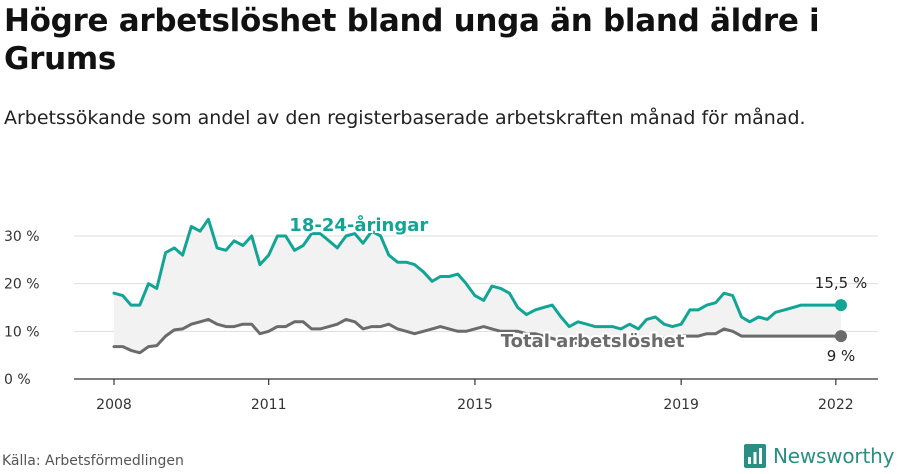 The width and height of the screenshot is (900, 474). I want to click on x-tick-label: 2011, so click(269, 405).